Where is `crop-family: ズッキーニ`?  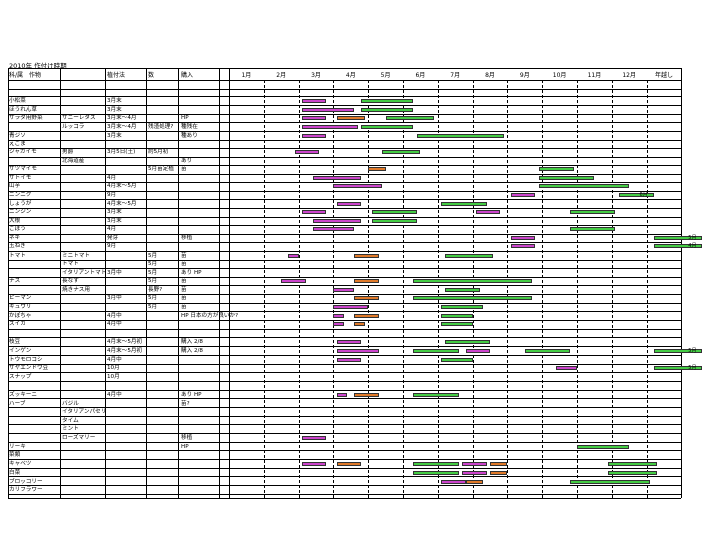 crop-family: ズッキーニ is located at coordinates (23, 395).